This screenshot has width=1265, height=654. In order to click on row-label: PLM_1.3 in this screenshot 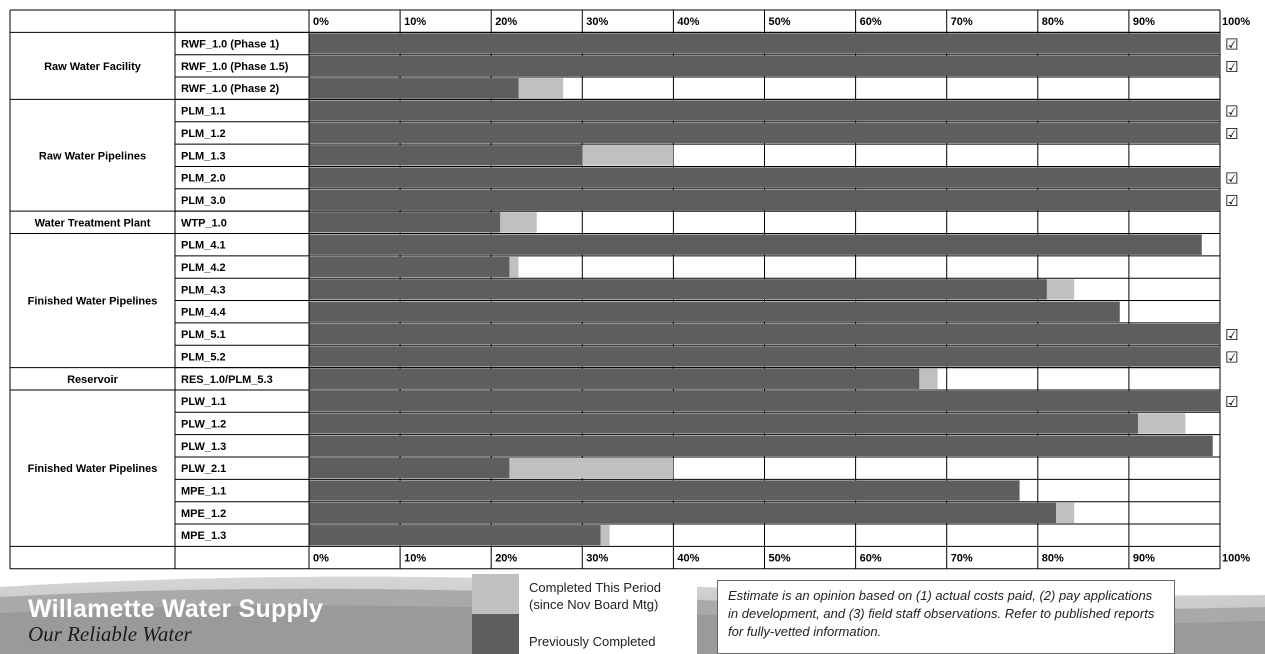, I will do `click(203, 156)`.